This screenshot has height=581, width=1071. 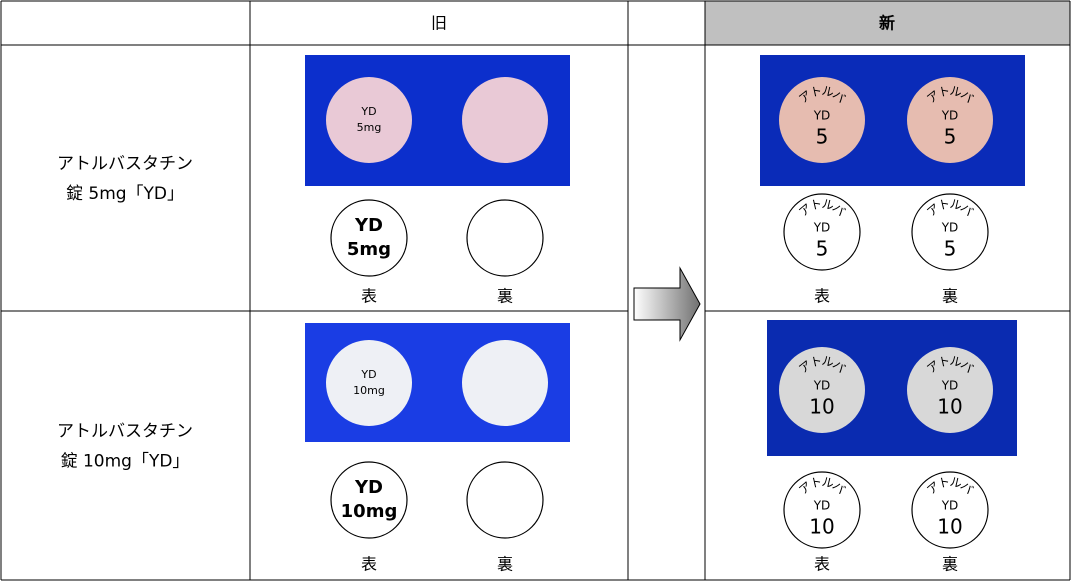 What do you see at coordinates (369, 127) in the screenshot?
I see `photo-imprint: 5mg` at bounding box center [369, 127].